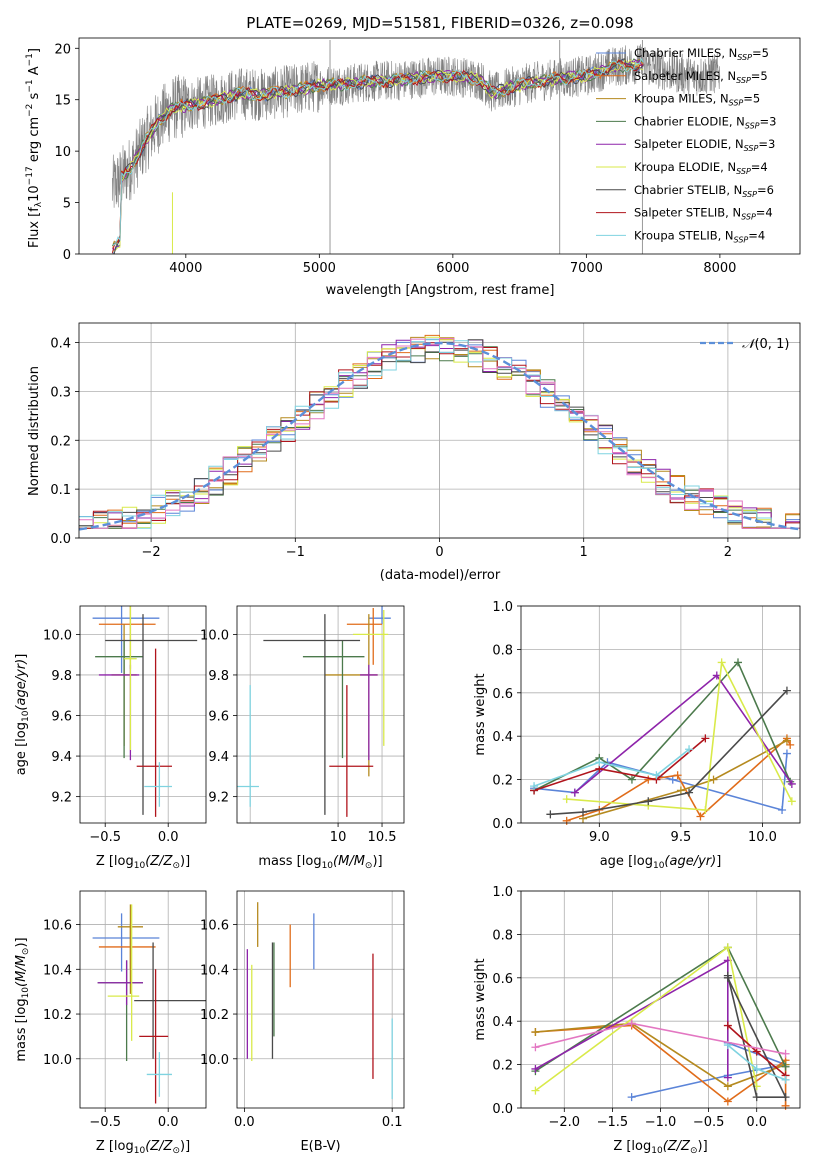 The width and height of the screenshot is (819, 1170). I want to click on spectrum-ytick-label: 20, so click(62, 49).